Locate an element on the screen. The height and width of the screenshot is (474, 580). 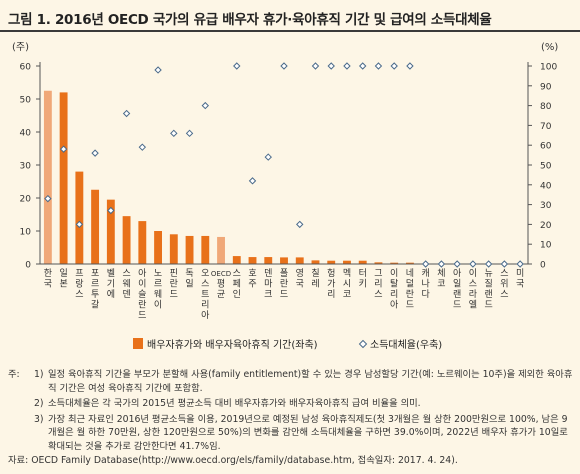
right-tick-label: 80 is located at coordinates (546, 107).